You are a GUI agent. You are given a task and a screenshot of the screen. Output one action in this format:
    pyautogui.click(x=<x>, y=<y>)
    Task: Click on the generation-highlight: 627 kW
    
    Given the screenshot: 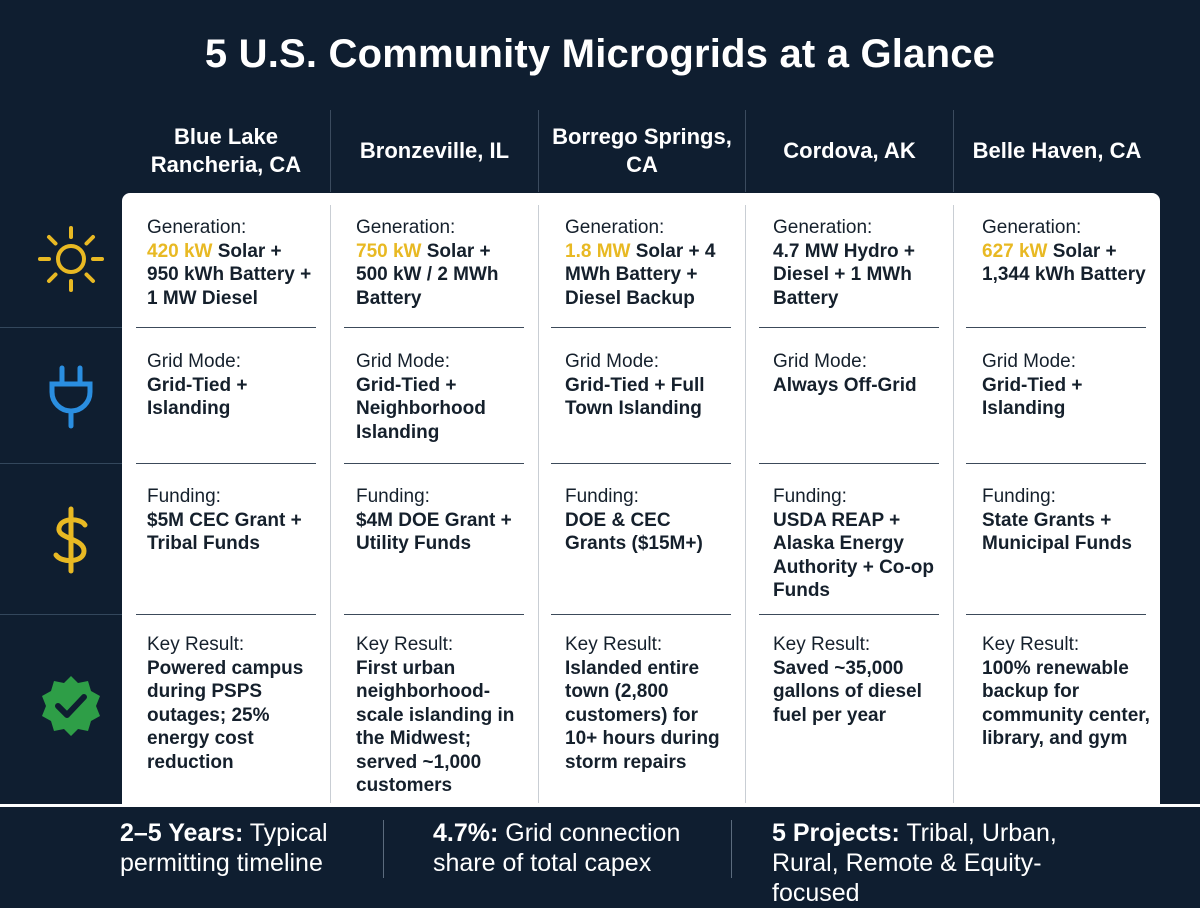 What is the action you would take?
    pyautogui.click(x=1015, y=251)
    